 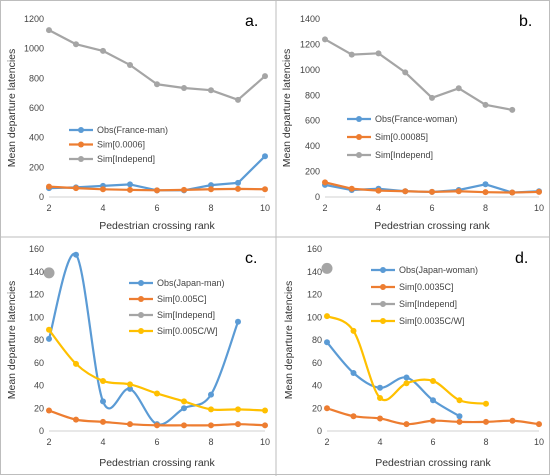 What do you see at coordinates (251, 21) in the screenshot?
I see `panel-label: a.` at bounding box center [251, 21].